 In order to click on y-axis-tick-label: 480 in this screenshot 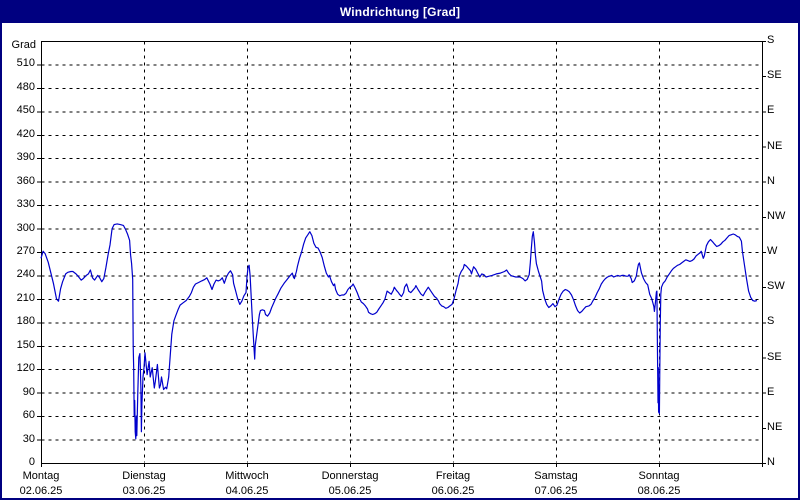, I will do `click(25, 86)`.